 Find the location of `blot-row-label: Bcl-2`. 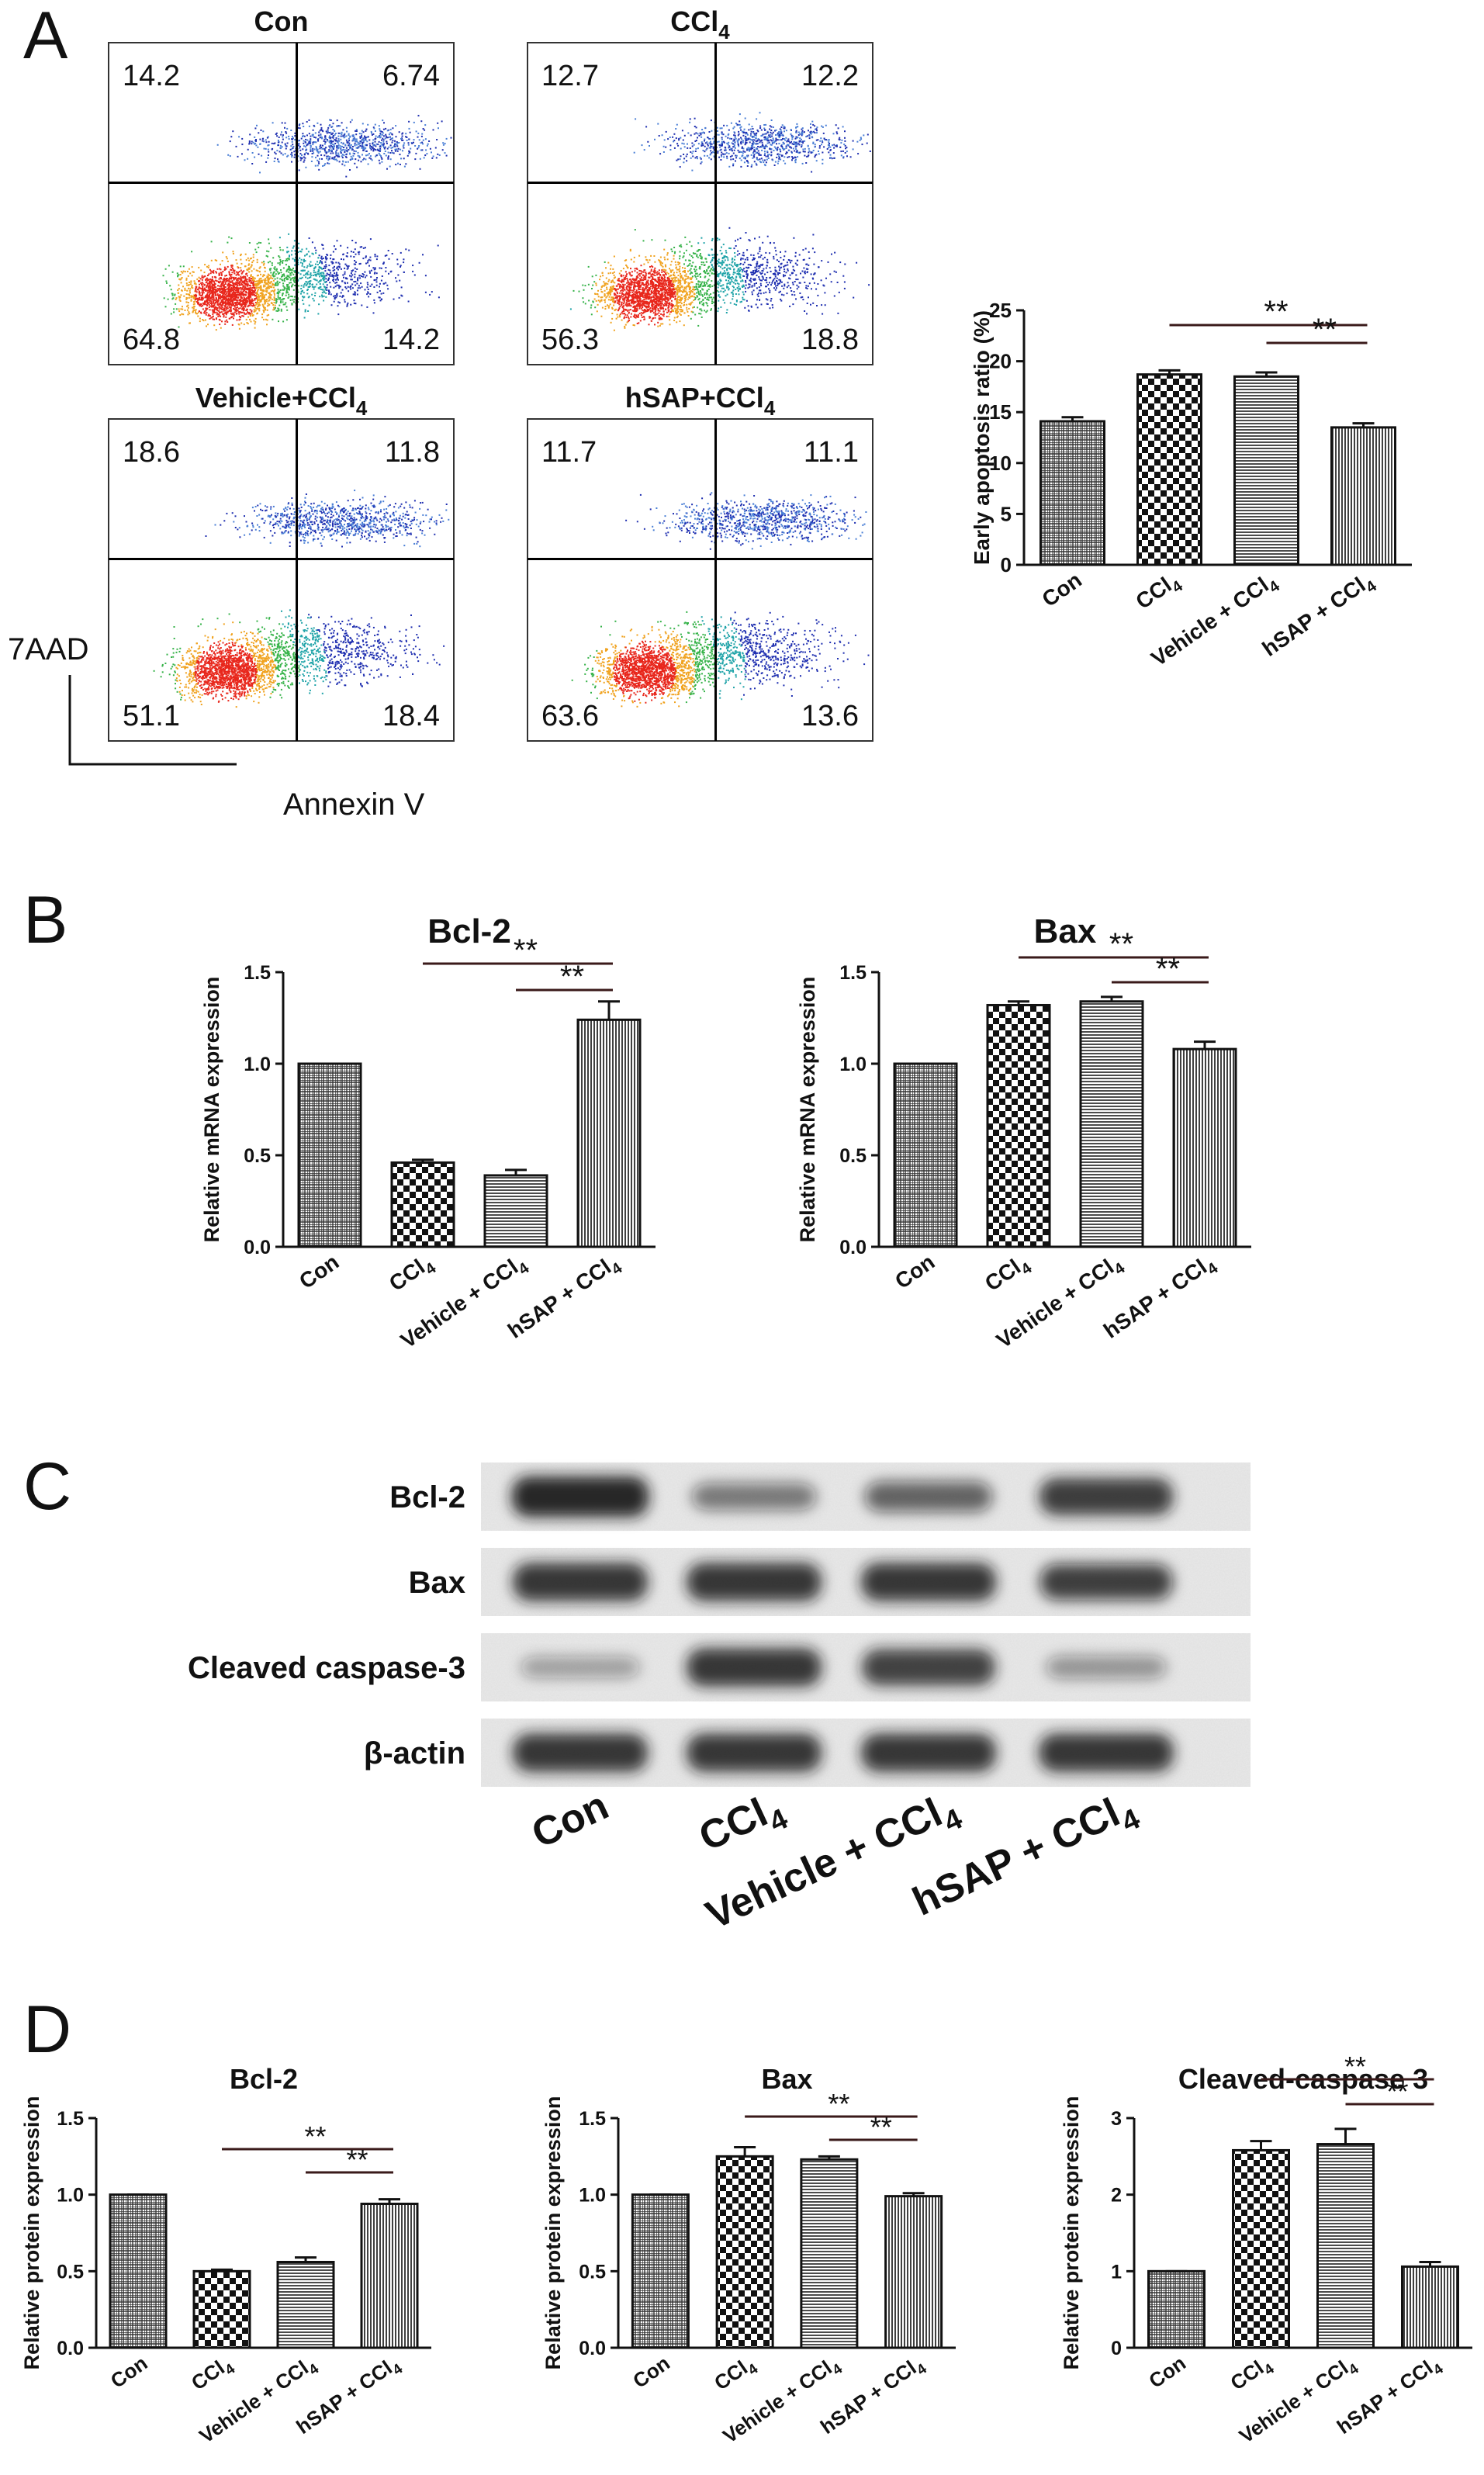

blot-row-label: Bcl-2 is located at coordinates (427, 1497).